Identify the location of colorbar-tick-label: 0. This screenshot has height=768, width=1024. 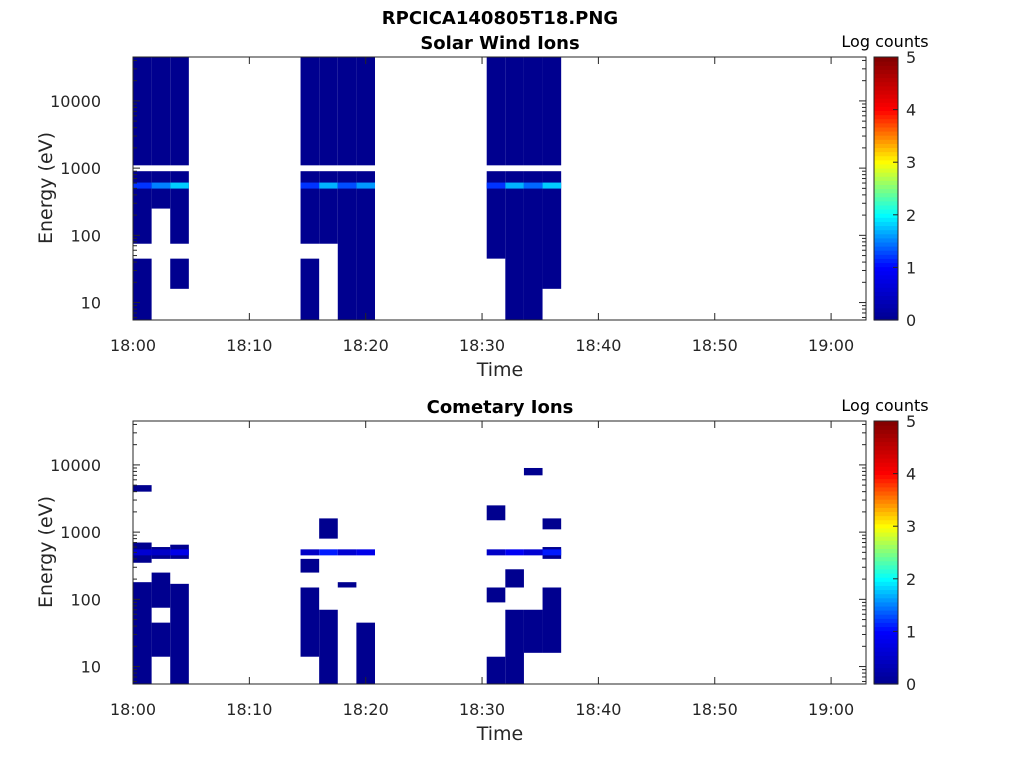
(911, 684).